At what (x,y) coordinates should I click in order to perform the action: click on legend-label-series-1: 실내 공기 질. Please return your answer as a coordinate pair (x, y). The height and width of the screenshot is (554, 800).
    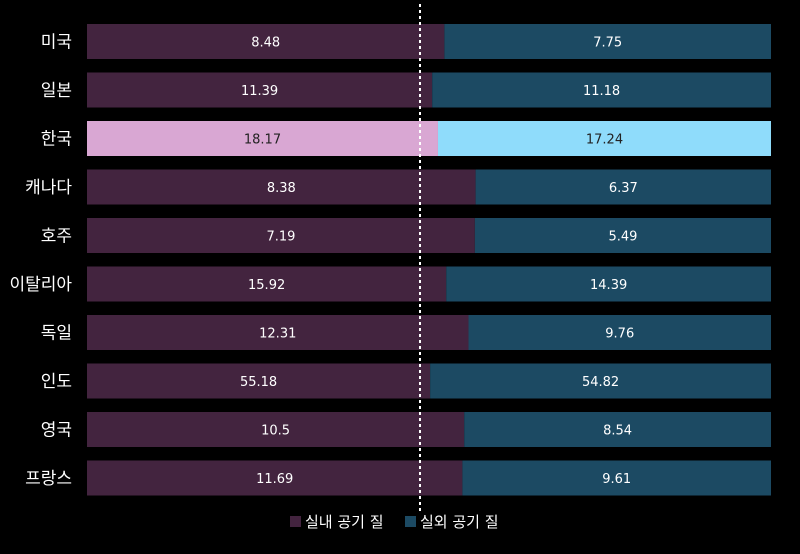
    Looking at the image, I should click on (344, 522).